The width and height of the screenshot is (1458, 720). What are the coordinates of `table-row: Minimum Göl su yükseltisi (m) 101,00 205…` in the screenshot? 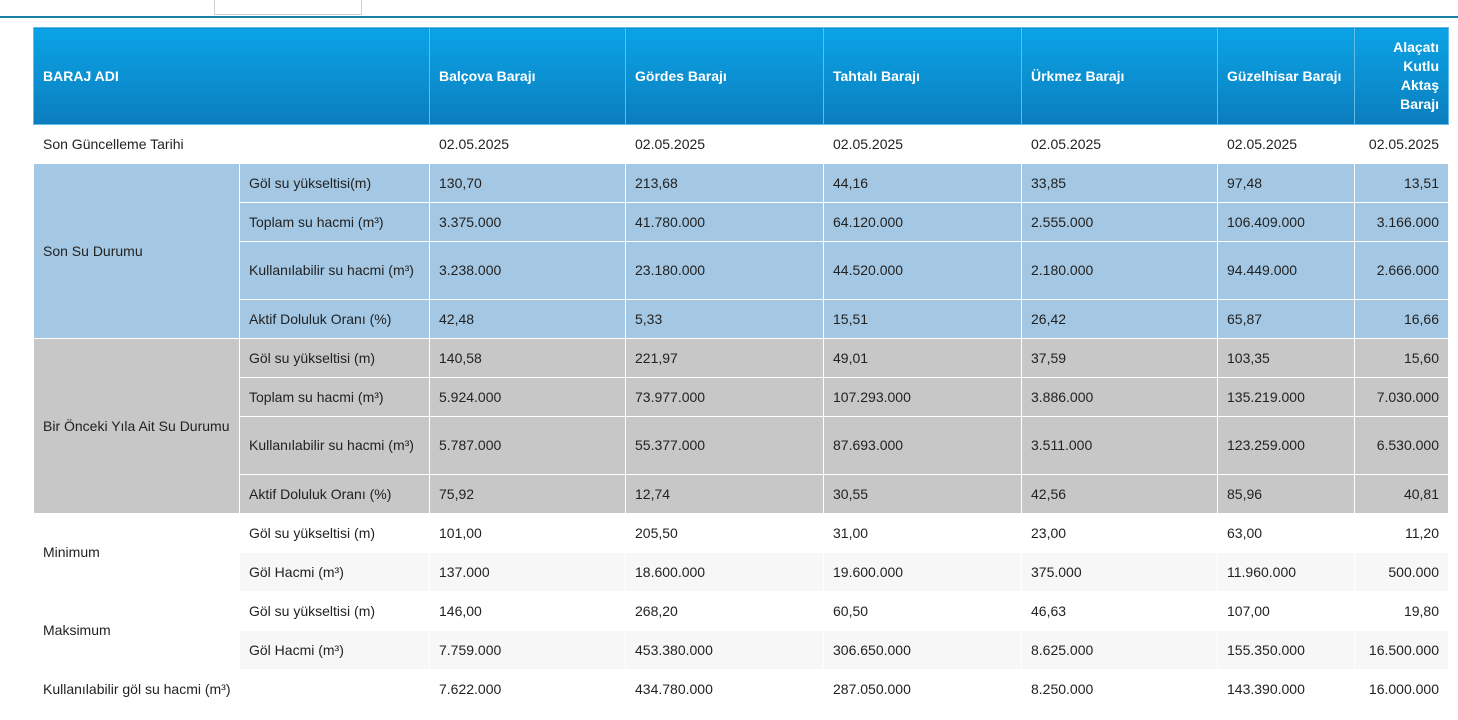 It's located at (741, 552).